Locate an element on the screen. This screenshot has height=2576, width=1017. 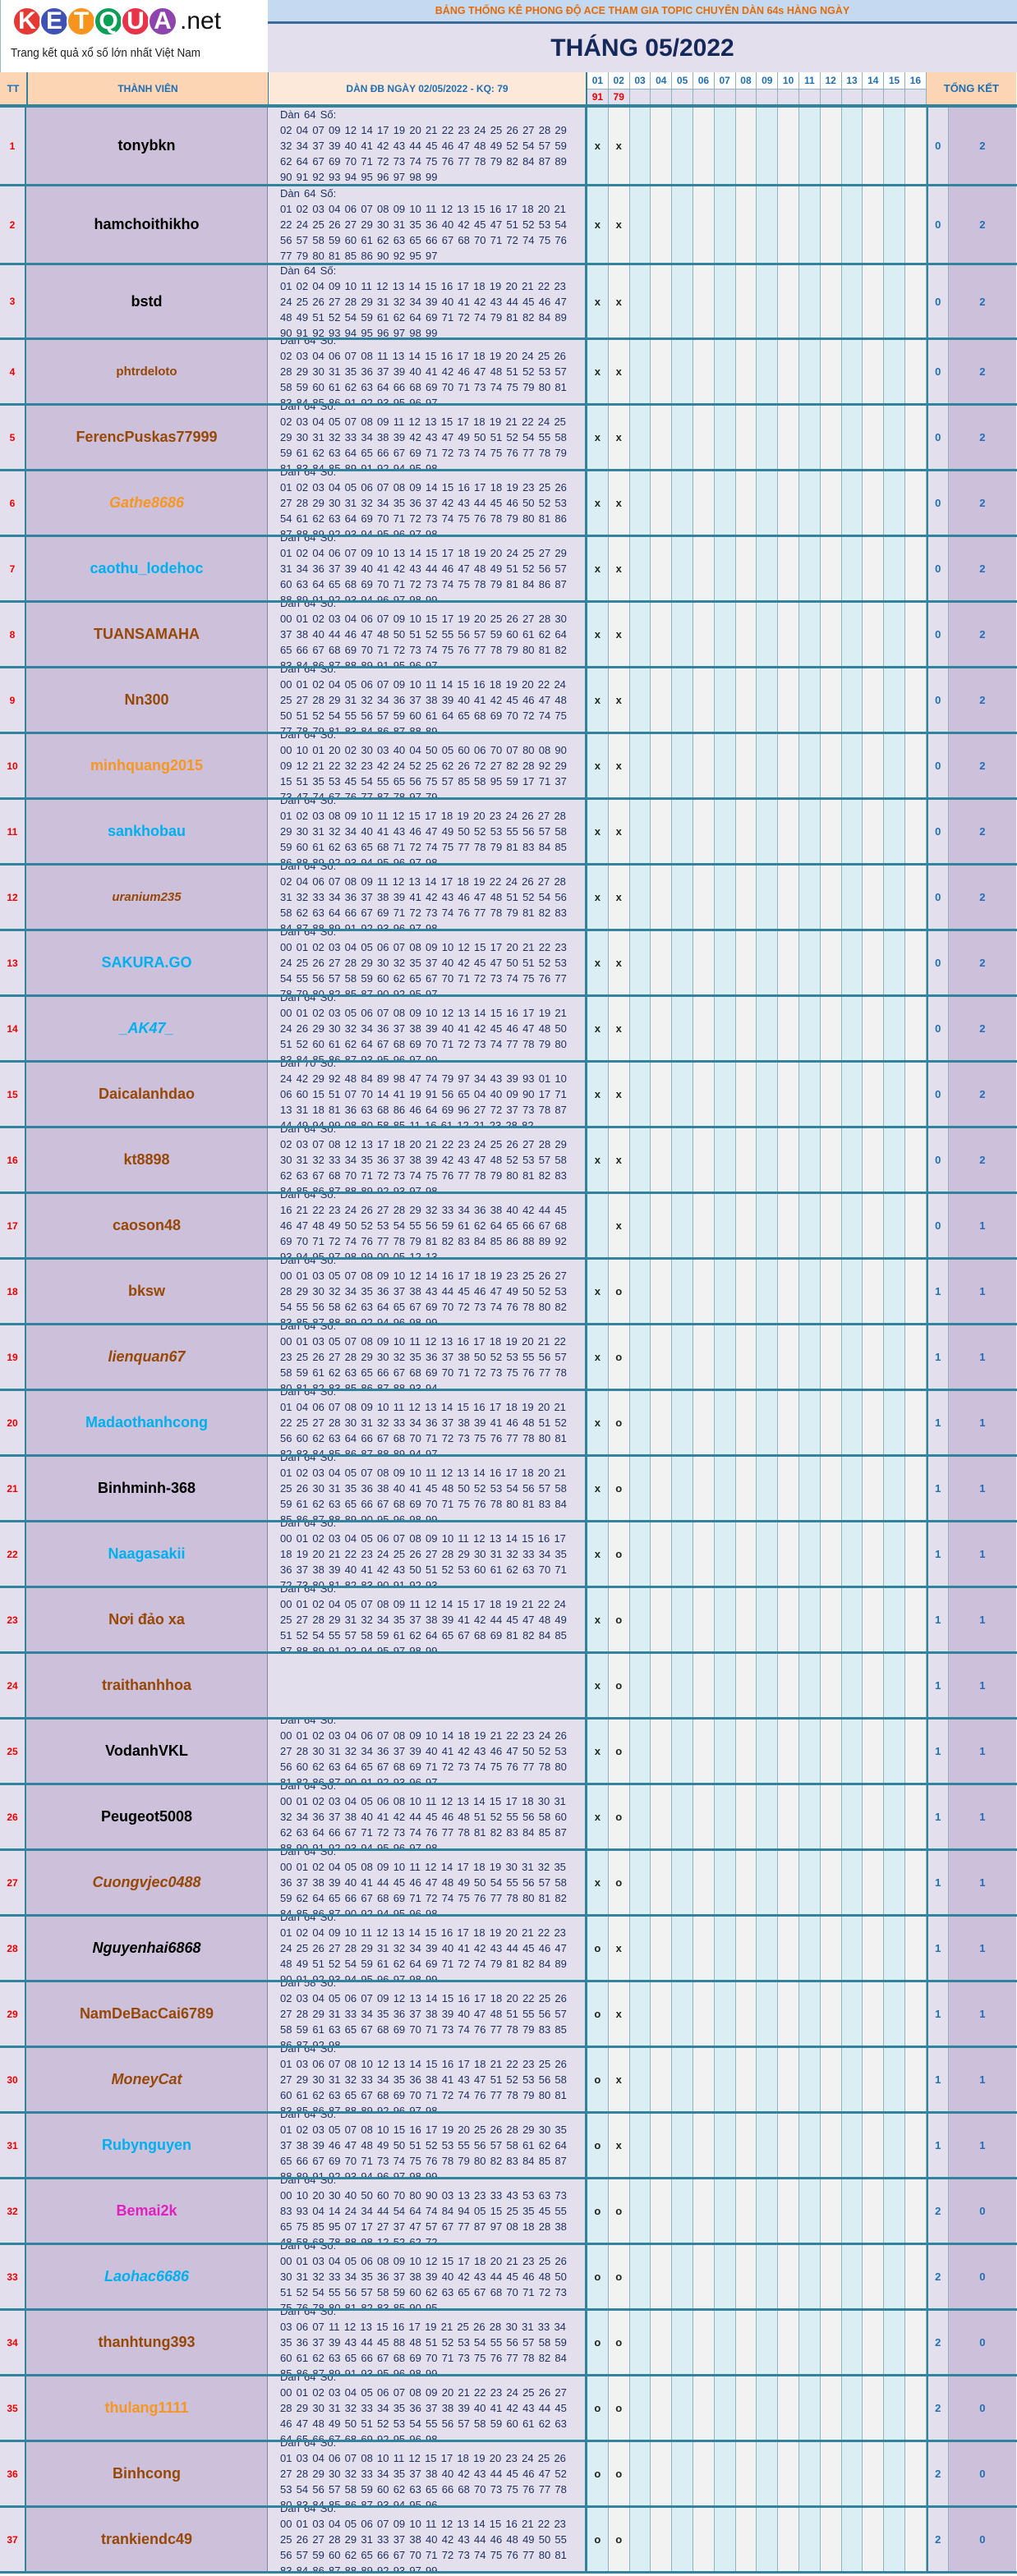
member-name: Nguyenhai6868 is located at coordinates (147, 1948).